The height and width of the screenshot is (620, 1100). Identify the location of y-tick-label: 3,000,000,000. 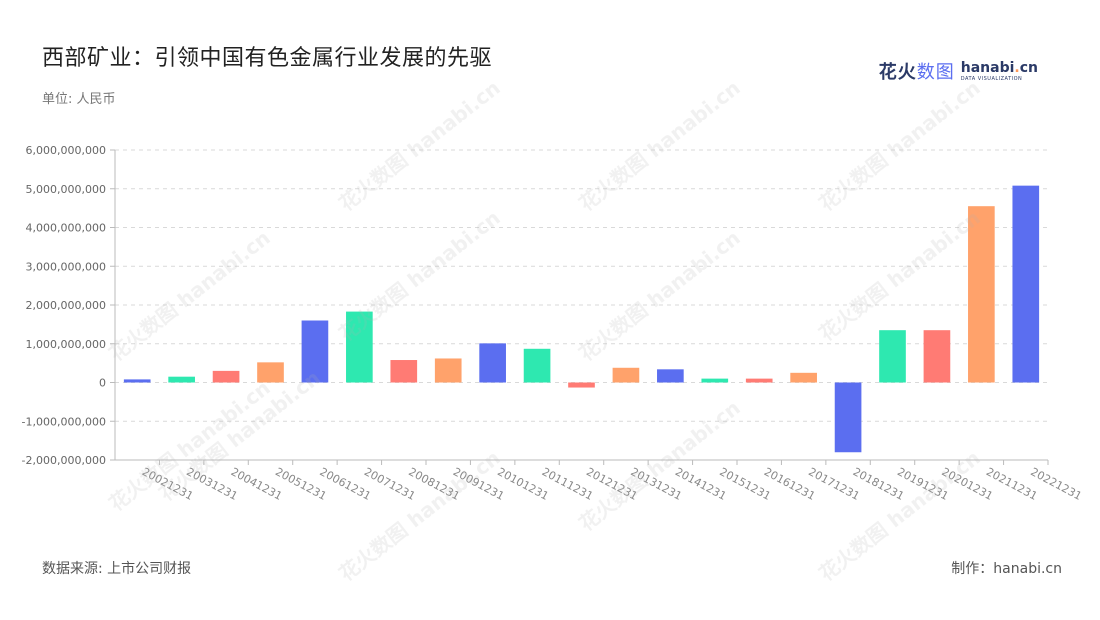
(66, 266).